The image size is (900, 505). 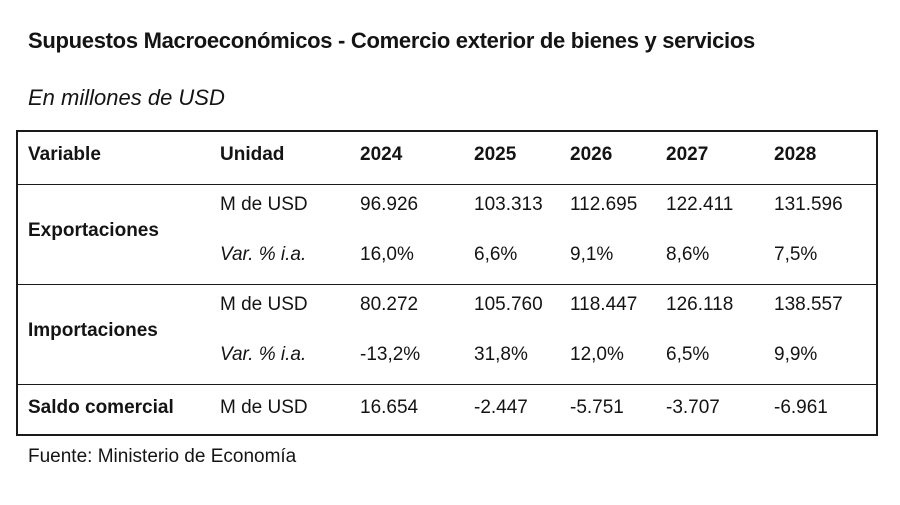 I want to click on table-header-row: Variable Unidad 2024 2025 2026 2027 2028, so click(x=447, y=158).